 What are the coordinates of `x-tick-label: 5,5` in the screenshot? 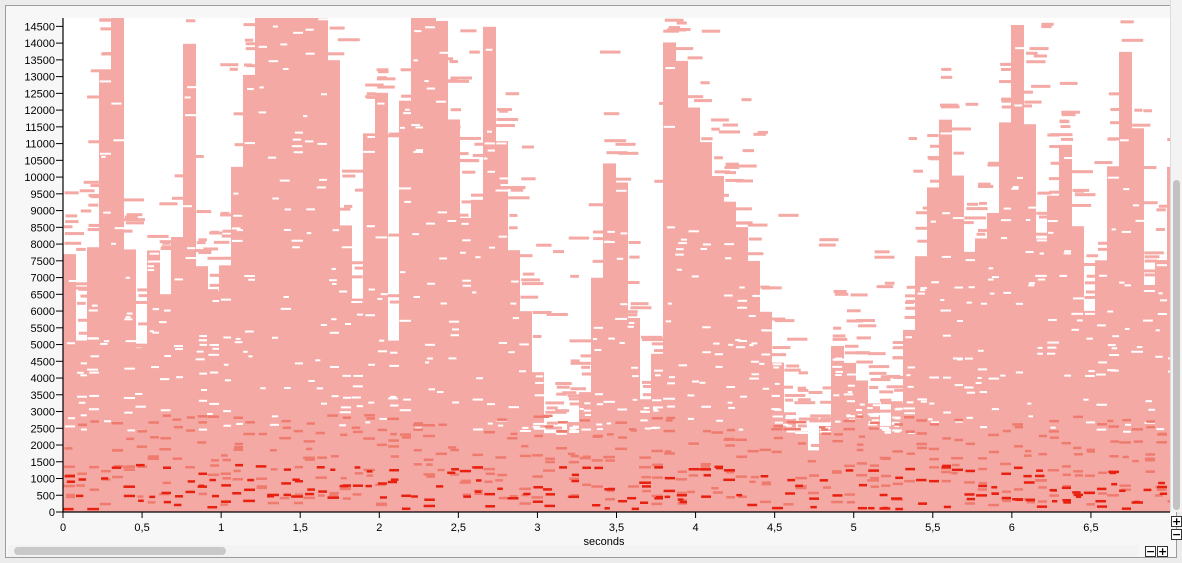 It's located at (932, 528).